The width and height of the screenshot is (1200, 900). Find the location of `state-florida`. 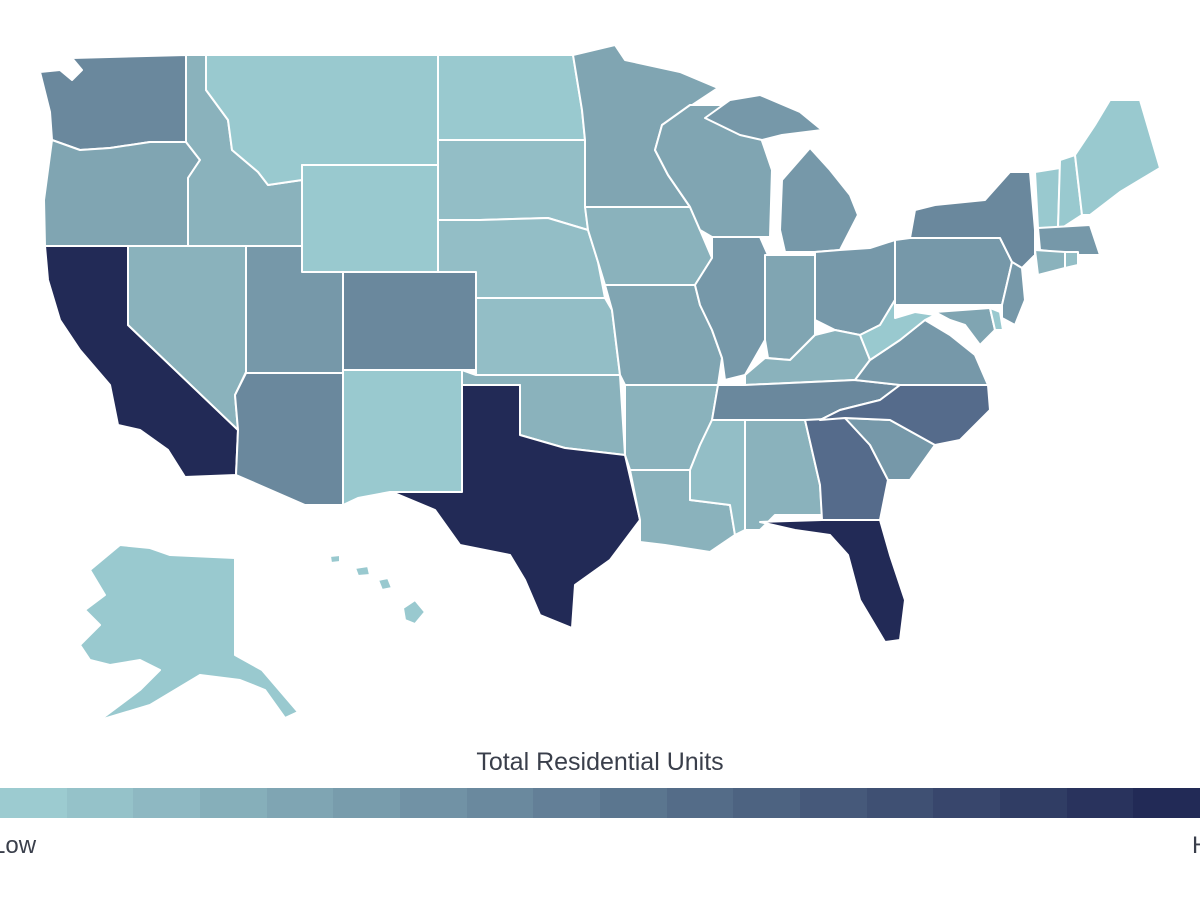

state-florida is located at coordinates (832, 581).